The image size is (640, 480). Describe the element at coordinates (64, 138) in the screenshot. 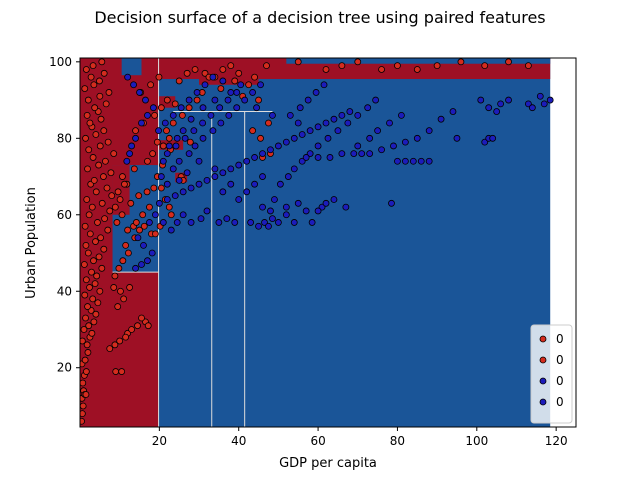

I see `y-tick-label: 80` at that location.